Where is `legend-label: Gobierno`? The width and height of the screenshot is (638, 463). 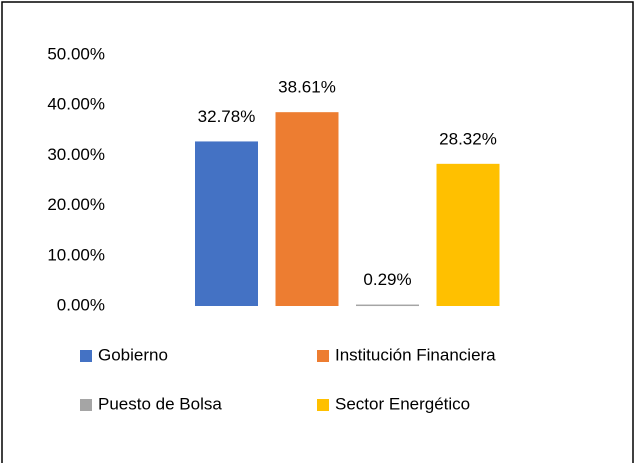
legend-label: Gobierno is located at coordinates (133, 354).